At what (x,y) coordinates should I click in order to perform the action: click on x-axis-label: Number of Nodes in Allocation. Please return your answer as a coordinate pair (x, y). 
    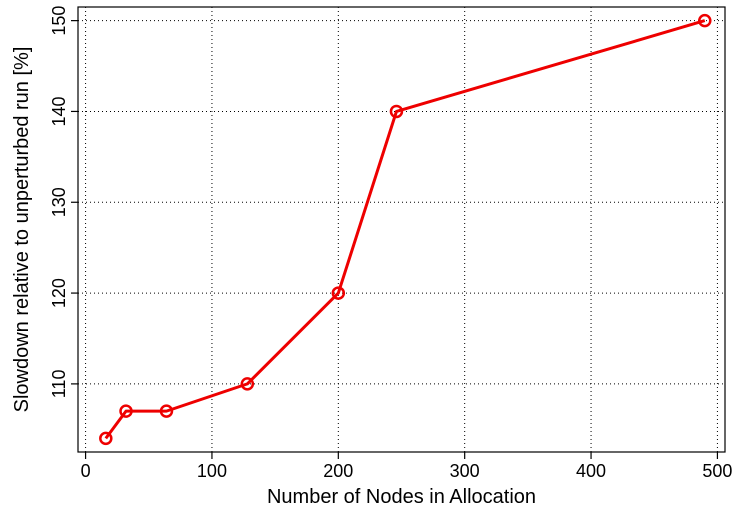
    Looking at the image, I should click on (401, 497).